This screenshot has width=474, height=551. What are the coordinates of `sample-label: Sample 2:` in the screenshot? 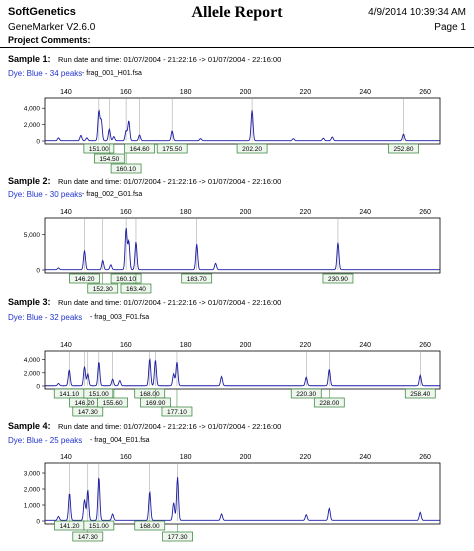 It's located at (29, 181).